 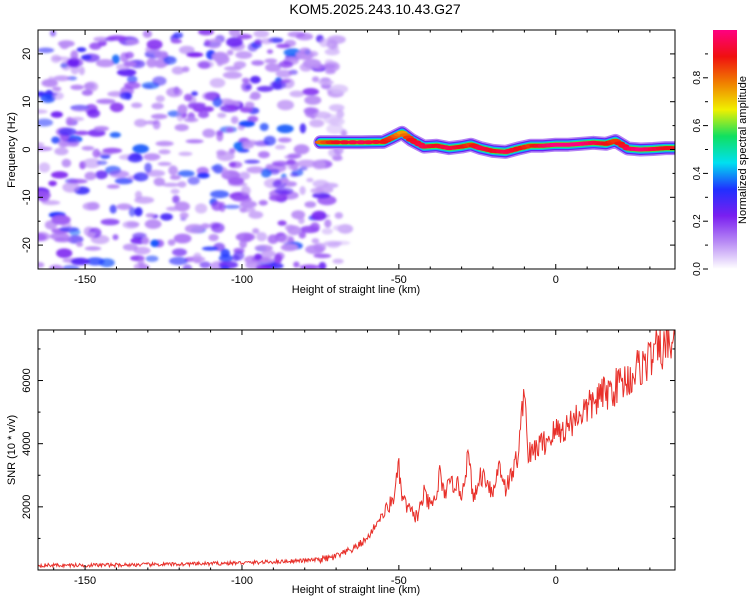 I want to click on colorbar-tick-label: 0.4, so click(x=697, y=173).